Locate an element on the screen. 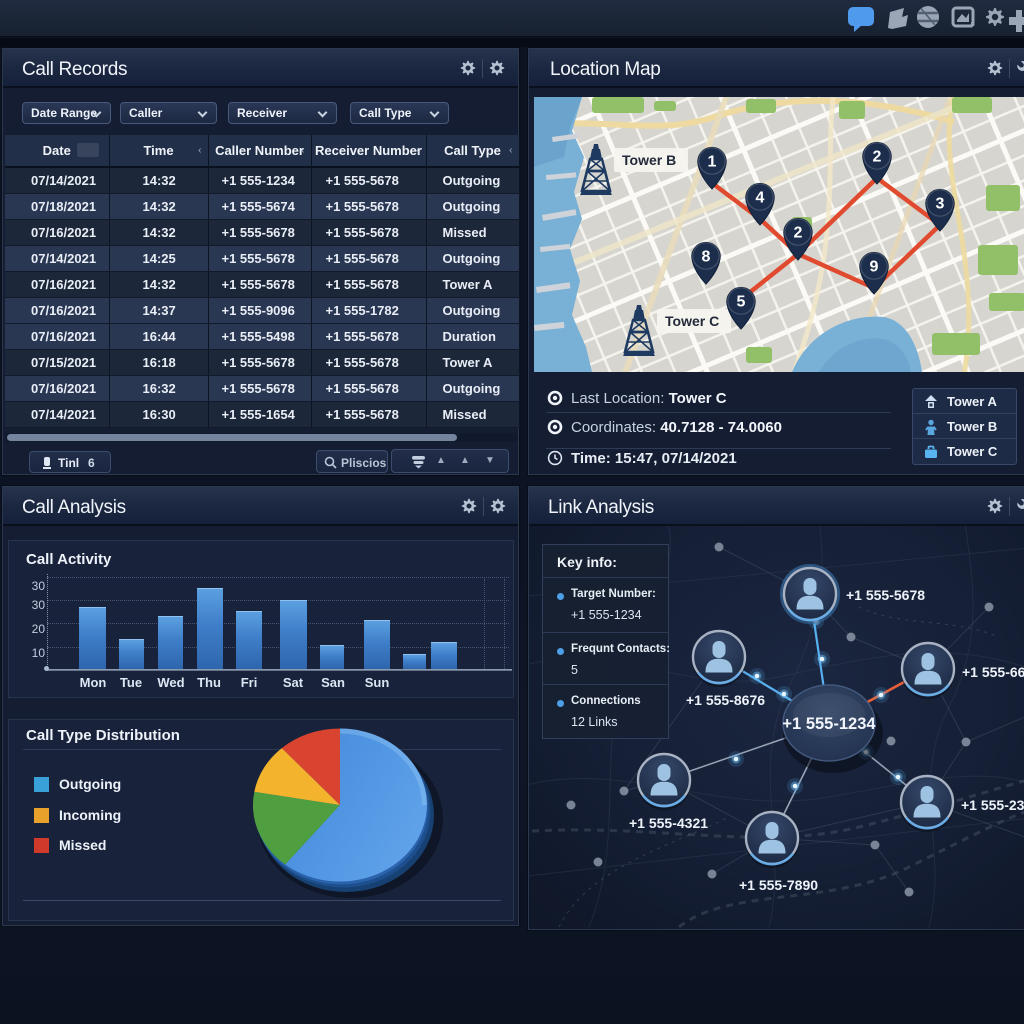 Image resolution: width=1024 pixels, height=1024 pixels. svg-text: 8 is located at coordinates (706, 257).